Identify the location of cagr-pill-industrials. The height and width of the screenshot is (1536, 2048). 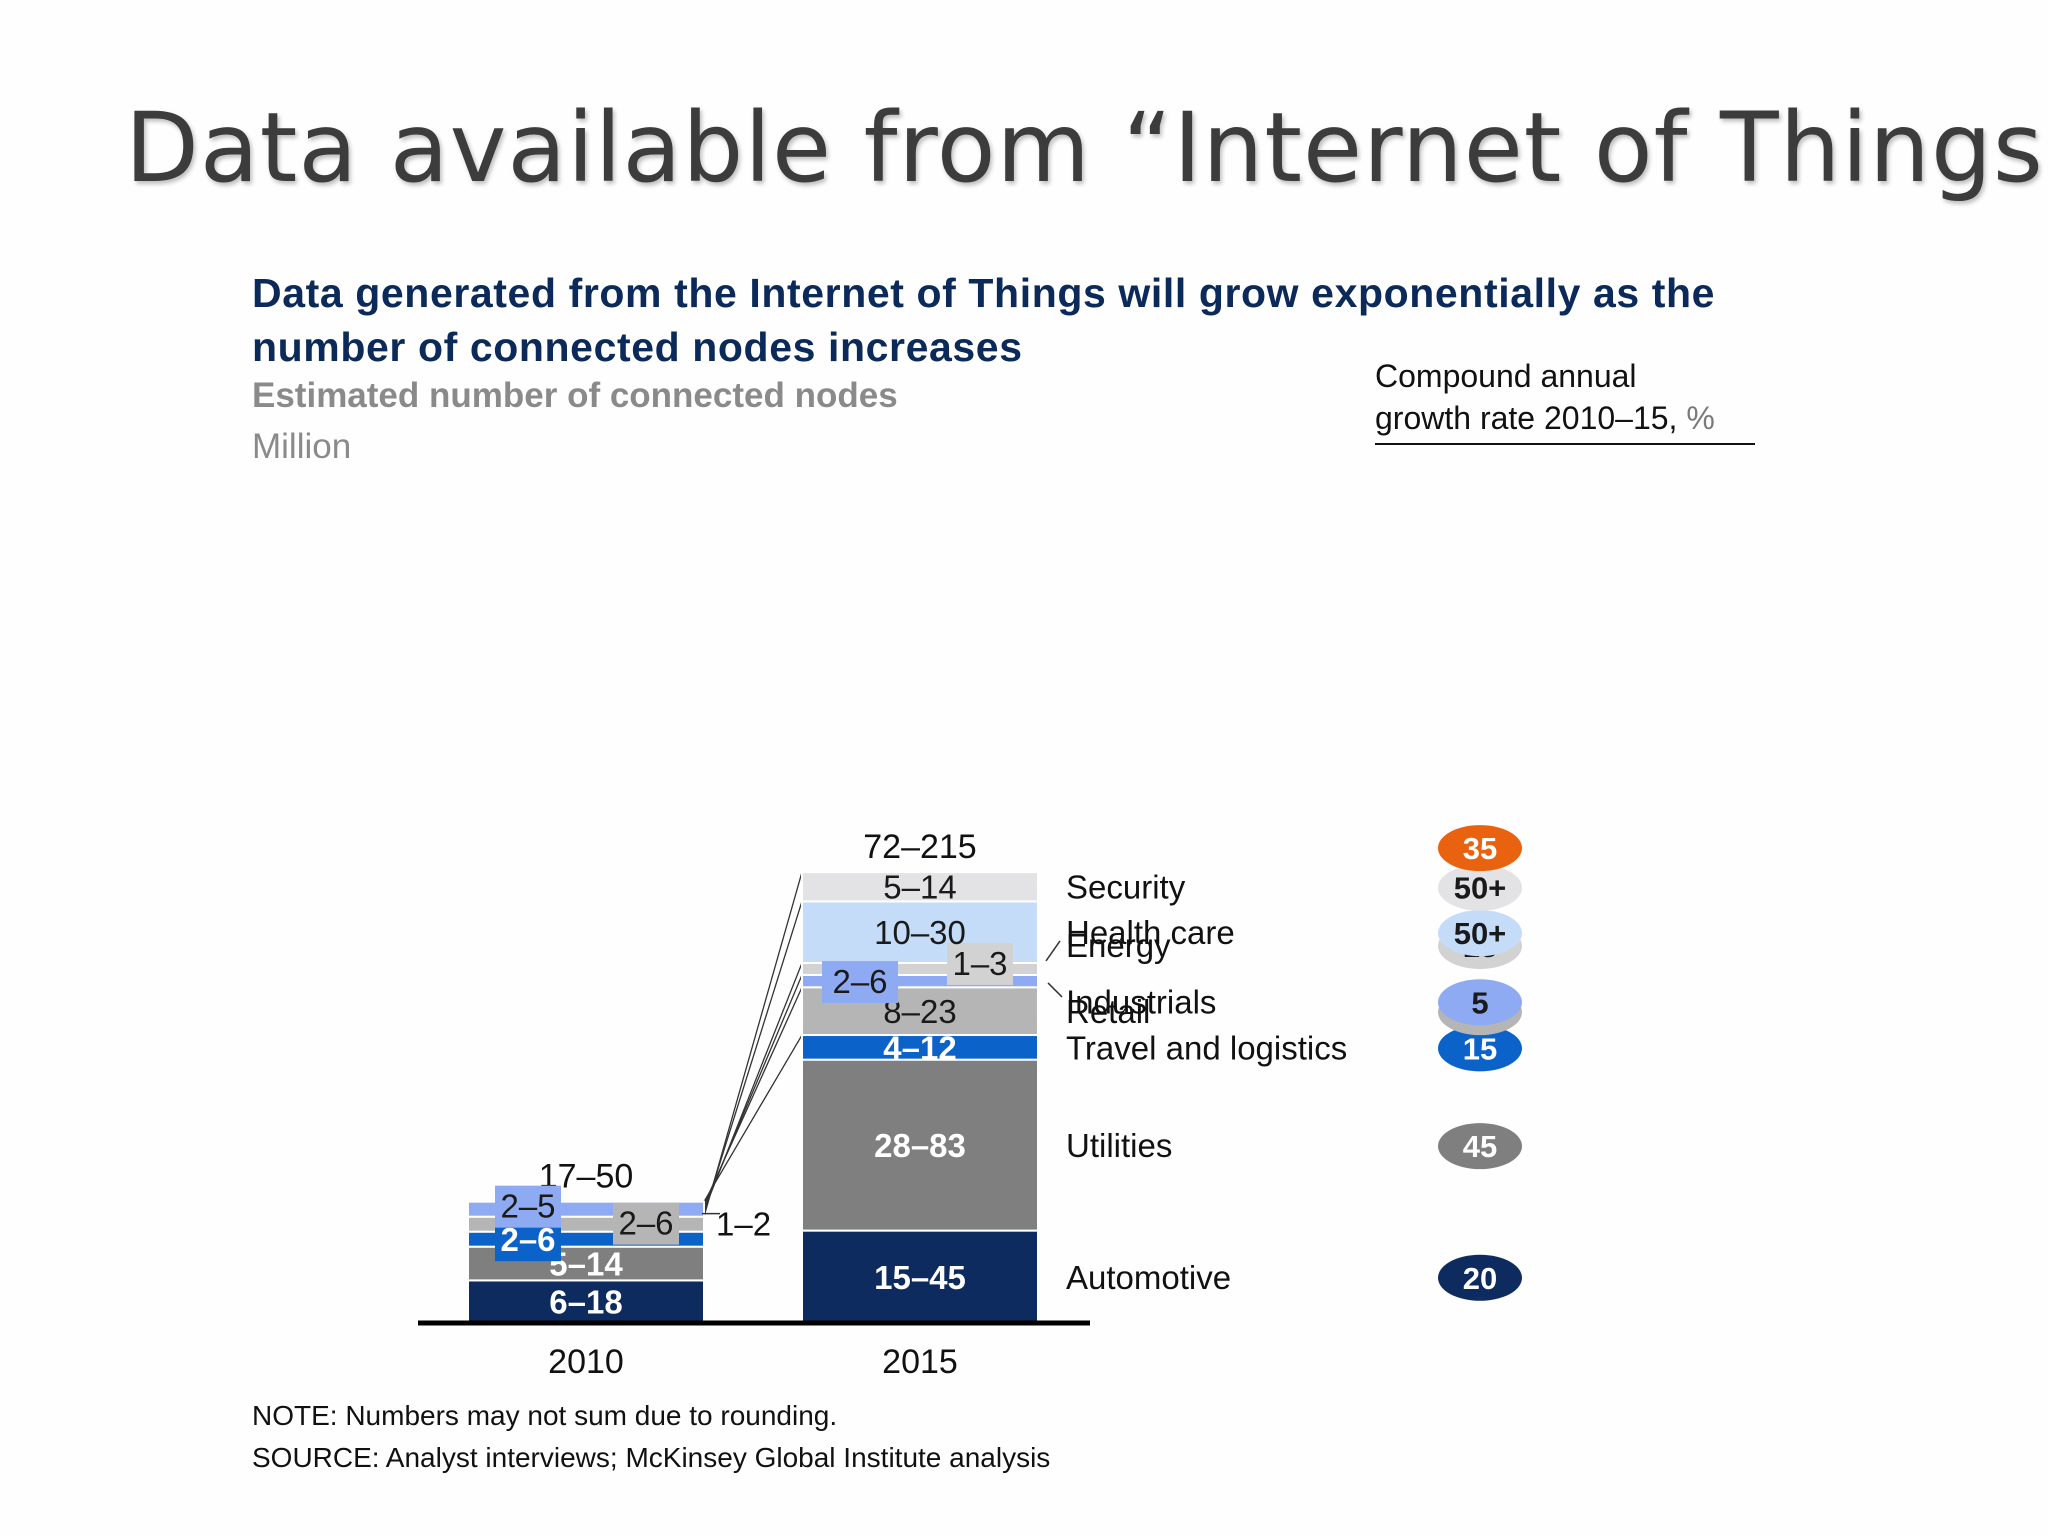
(1480, 1002).